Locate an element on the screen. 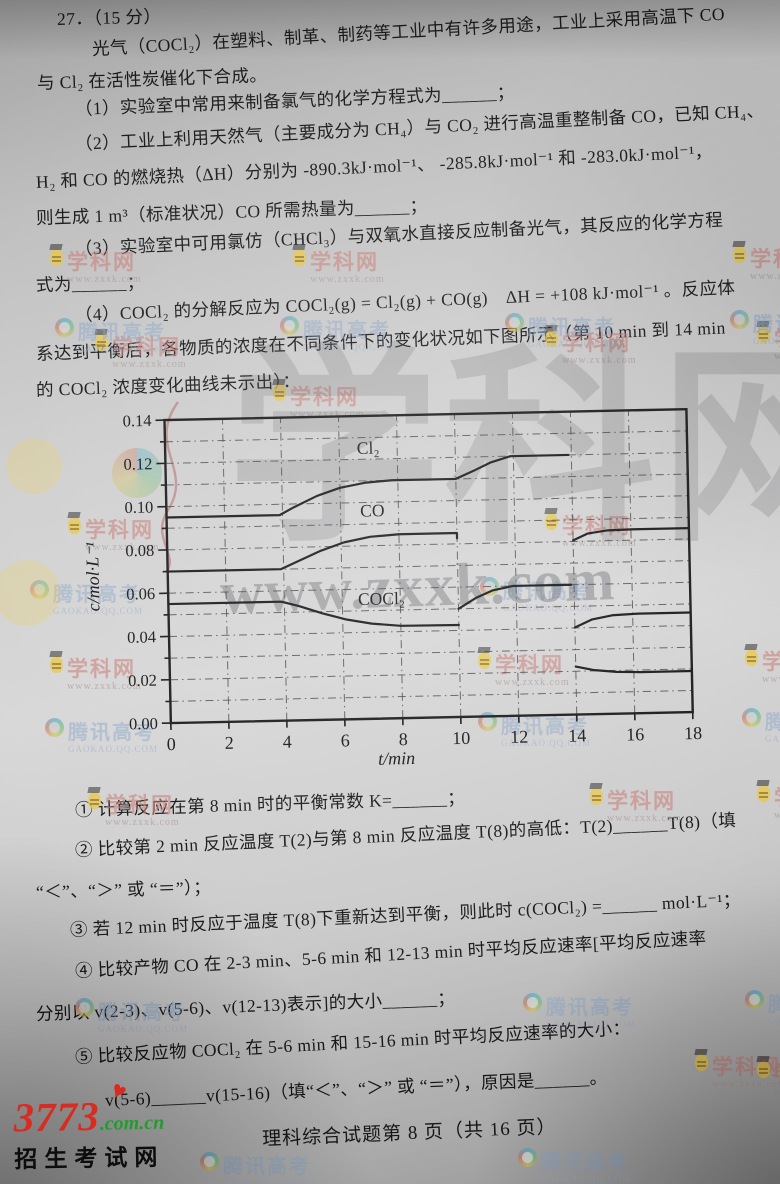  x-tick-label: 14 is located at coordinates (577, 735).